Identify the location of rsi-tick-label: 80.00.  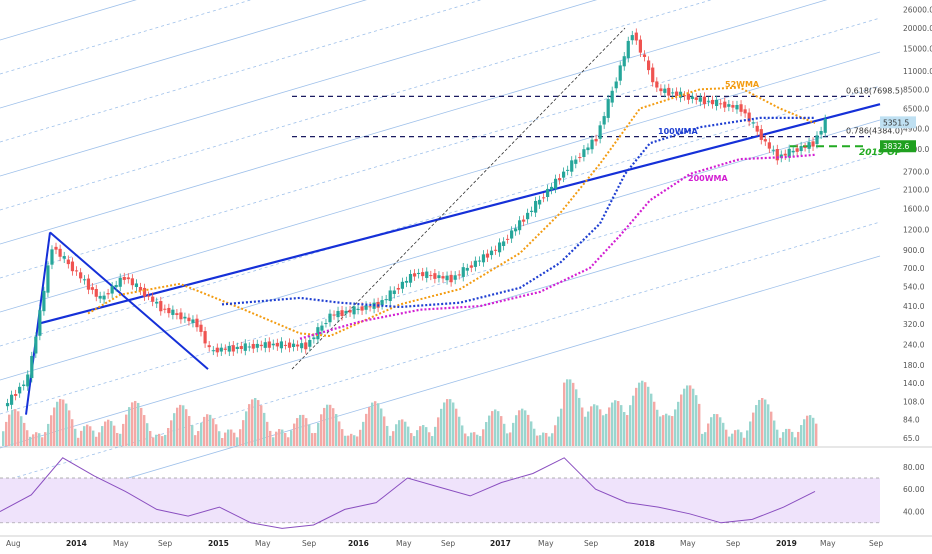
(914, 467).